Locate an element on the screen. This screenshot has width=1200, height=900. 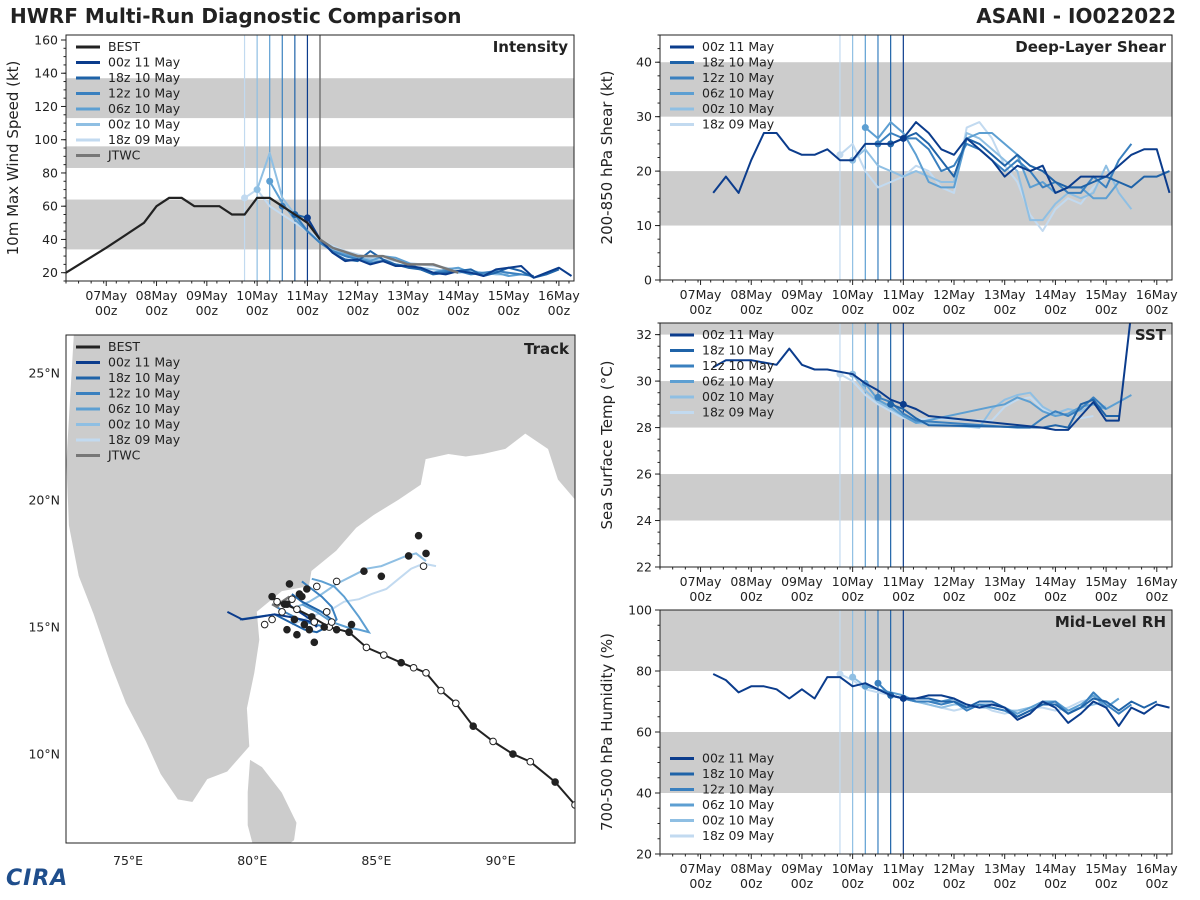
sst-series-00z-10-may is located at coordinates (979, 401).